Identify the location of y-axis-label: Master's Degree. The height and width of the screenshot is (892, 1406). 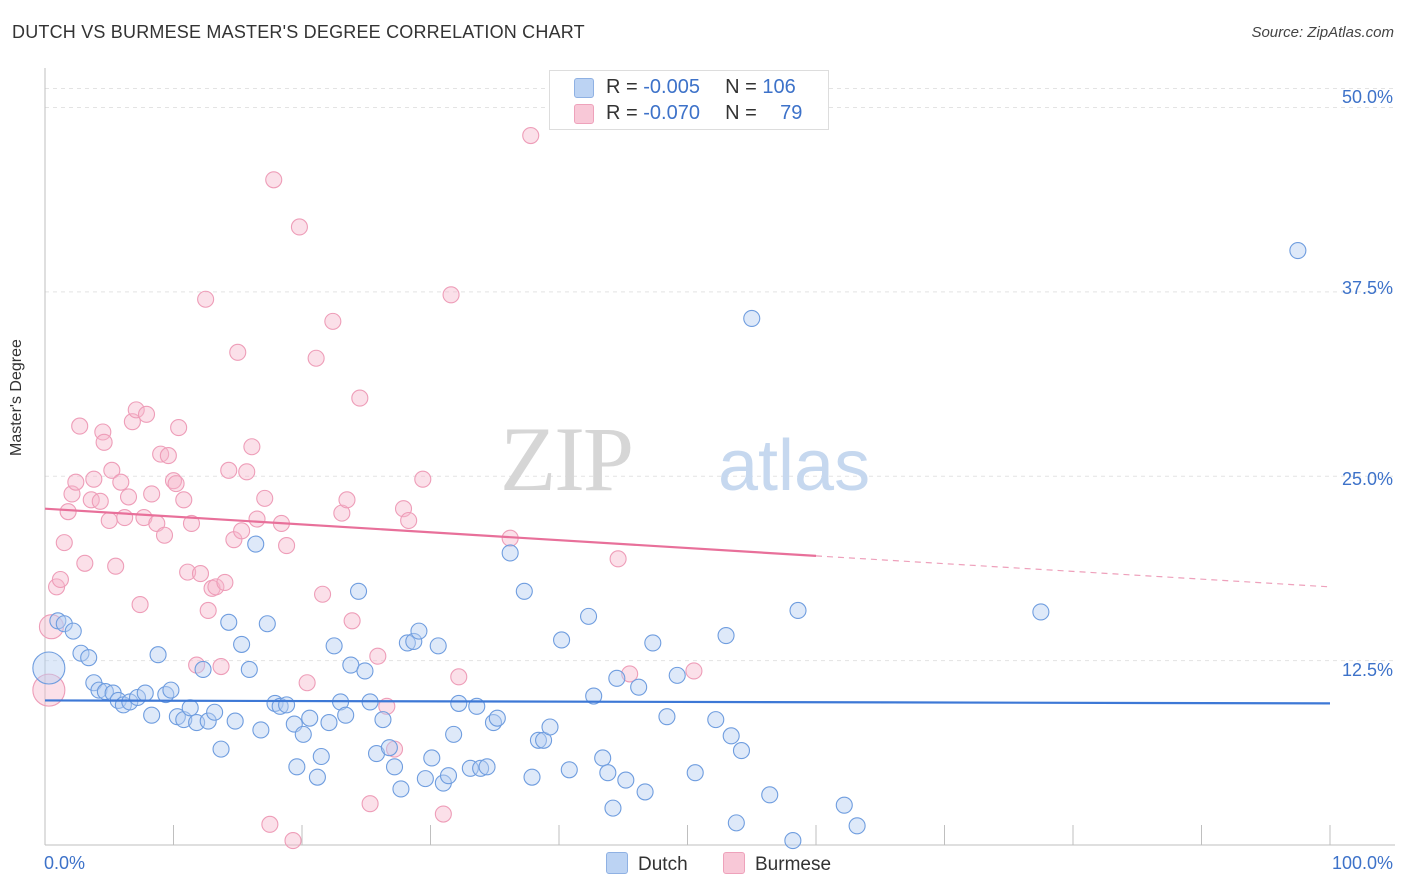
(16, 397).